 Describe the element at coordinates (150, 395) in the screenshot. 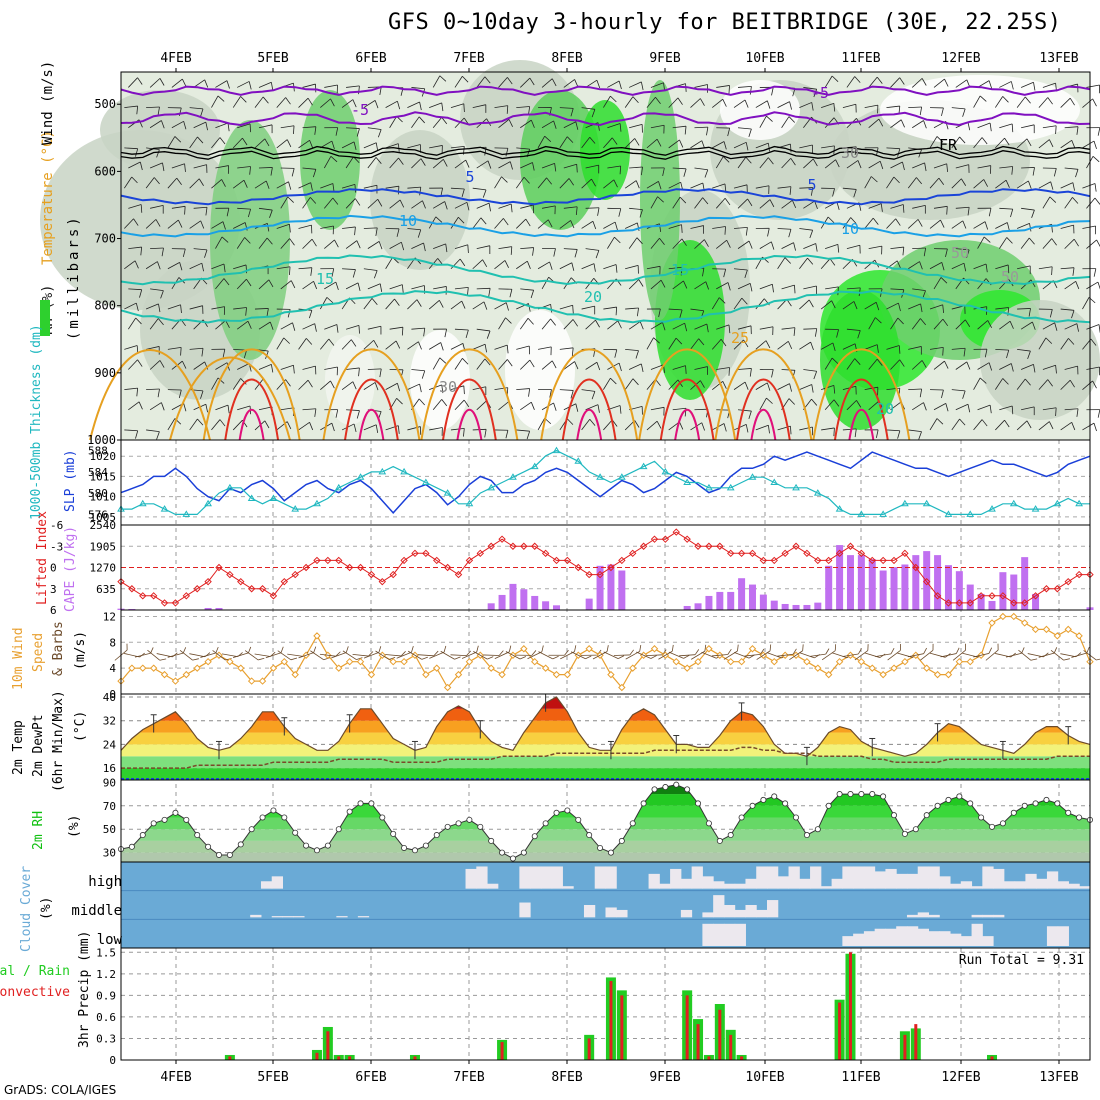

I see `contour-25-left` at that location.